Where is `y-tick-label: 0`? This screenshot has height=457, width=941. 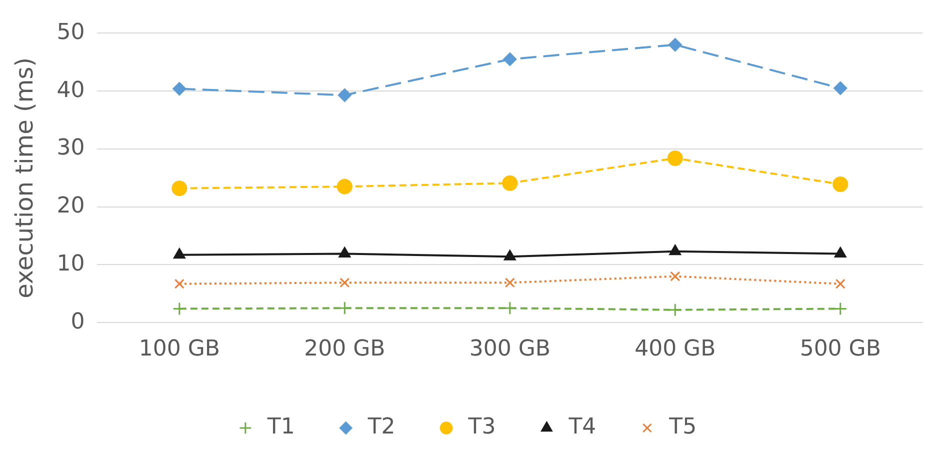
y-tick-label: 0 is located at coordinates (77, 321).